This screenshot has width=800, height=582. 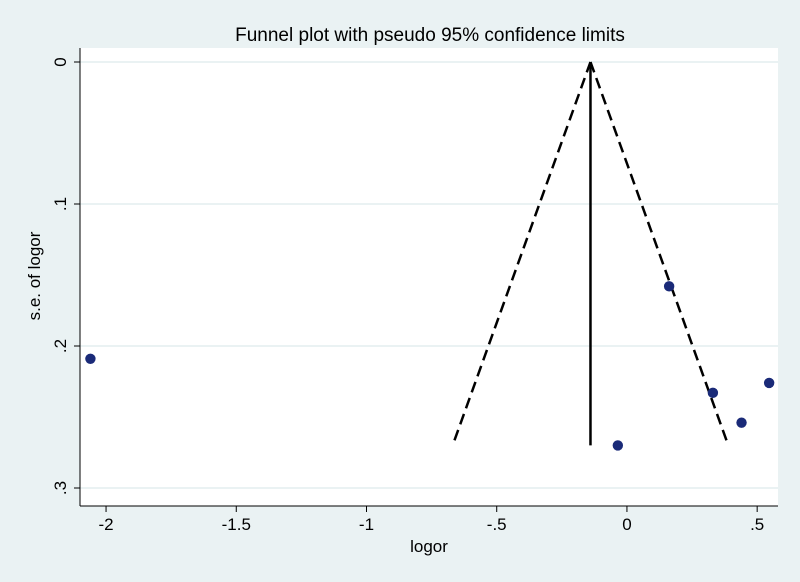 What do you see at coordinates (34, 275) in the screenshot?
I see `y-axis-title: s.e. of logor` at bounding box center [34, 275].